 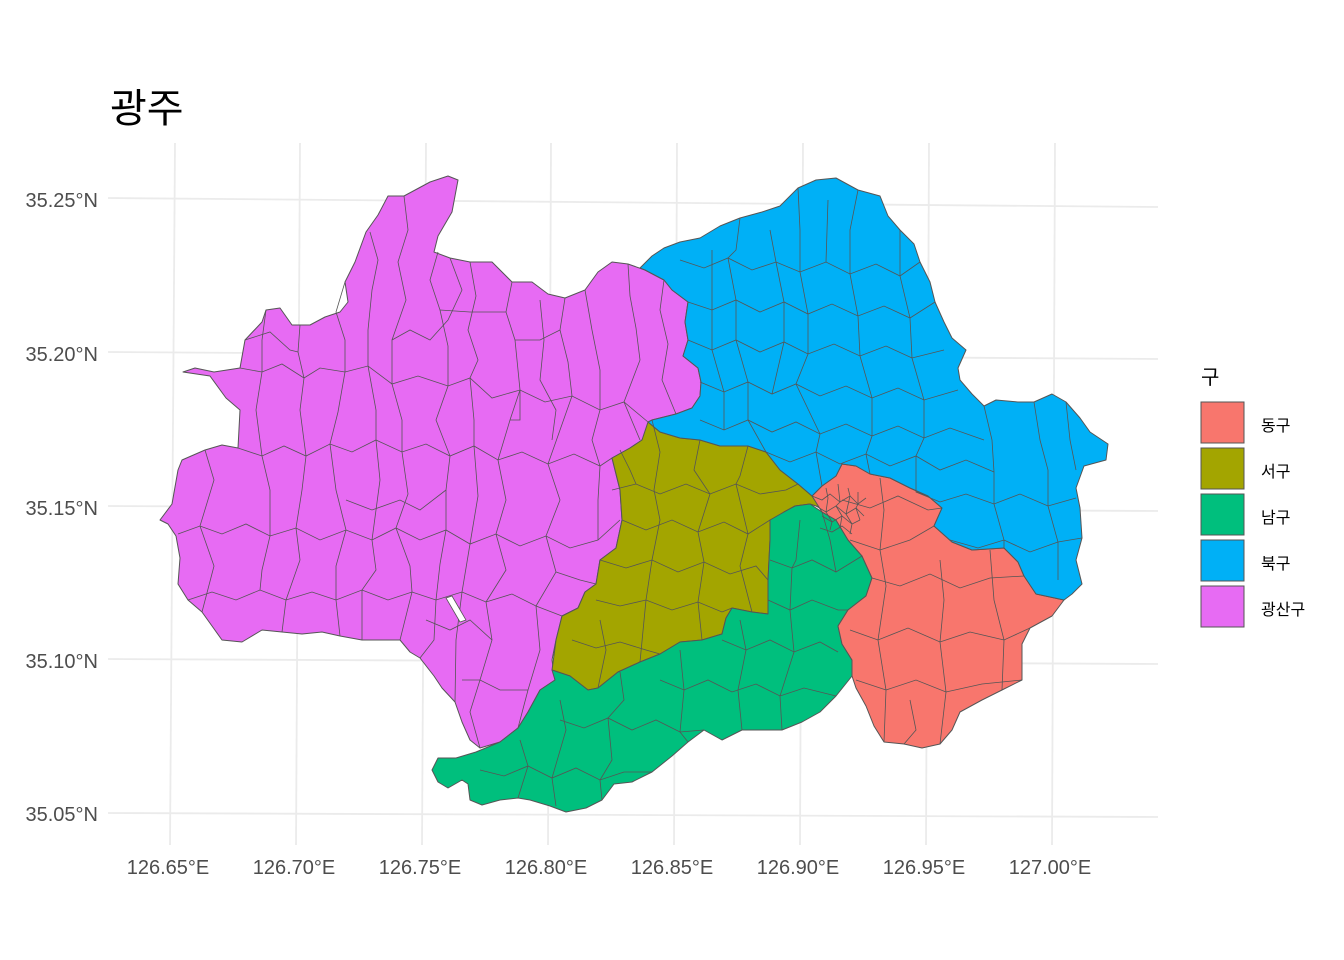 I want to click on x-tick-label: 127.00°E, so click(x=1050, y=868).